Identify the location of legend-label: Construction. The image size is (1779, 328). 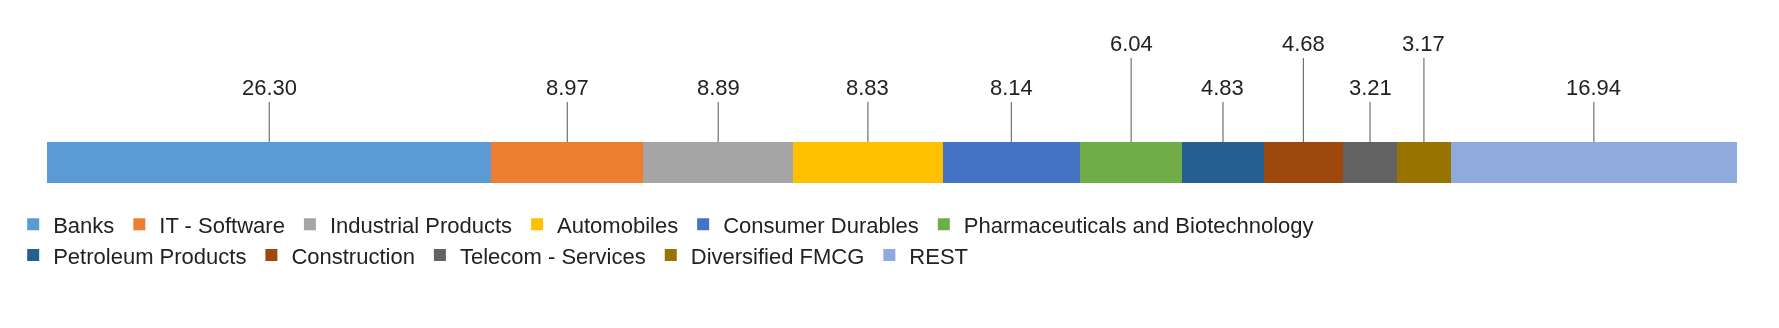
(353, 256).